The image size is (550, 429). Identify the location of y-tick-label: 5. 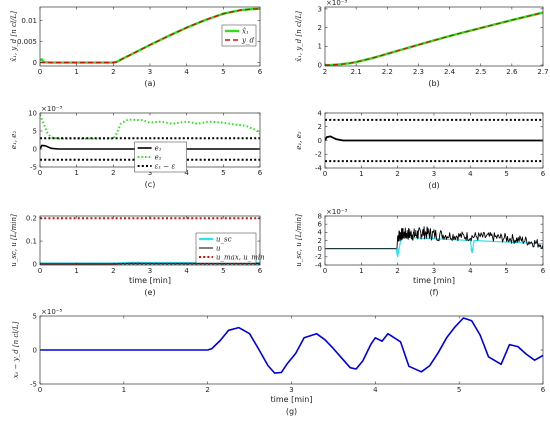
(35, 131).